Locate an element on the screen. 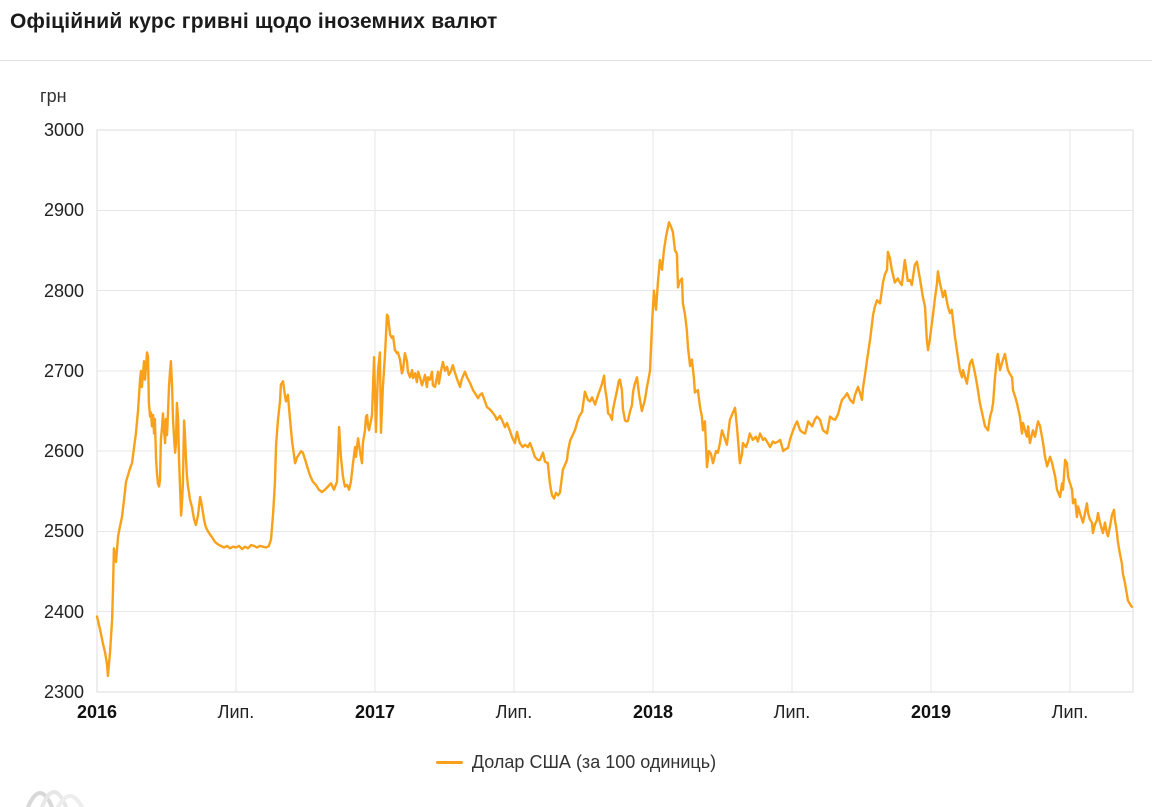 Image resolution: width=1152 pixels, height=807 pixels. y-axis-tick-label: 3000 is located at coordinates (63, 130).